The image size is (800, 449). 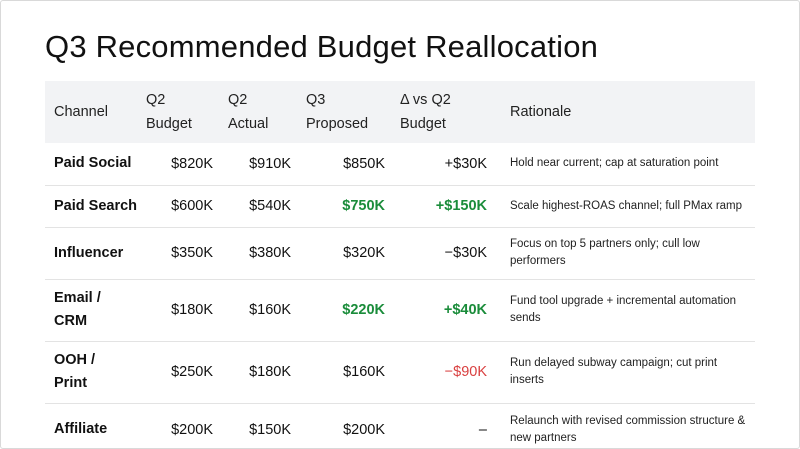 I want to click on cell-delta: −$30K, so click(x=465, y=253).